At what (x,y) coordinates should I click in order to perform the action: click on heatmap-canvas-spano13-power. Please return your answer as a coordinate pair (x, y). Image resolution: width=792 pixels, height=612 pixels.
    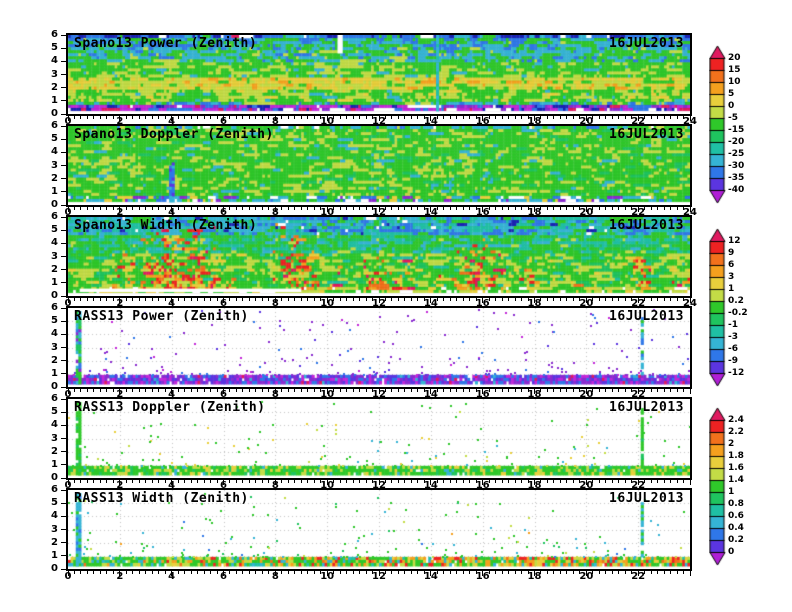
    Looking at the image, I should click on (379, 74).